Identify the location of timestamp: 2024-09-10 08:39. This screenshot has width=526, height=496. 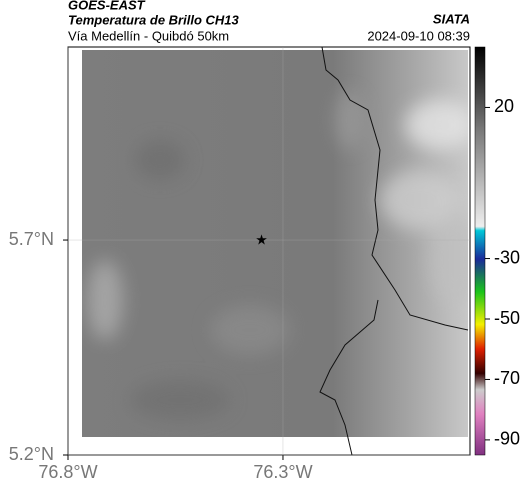
(418, 35).